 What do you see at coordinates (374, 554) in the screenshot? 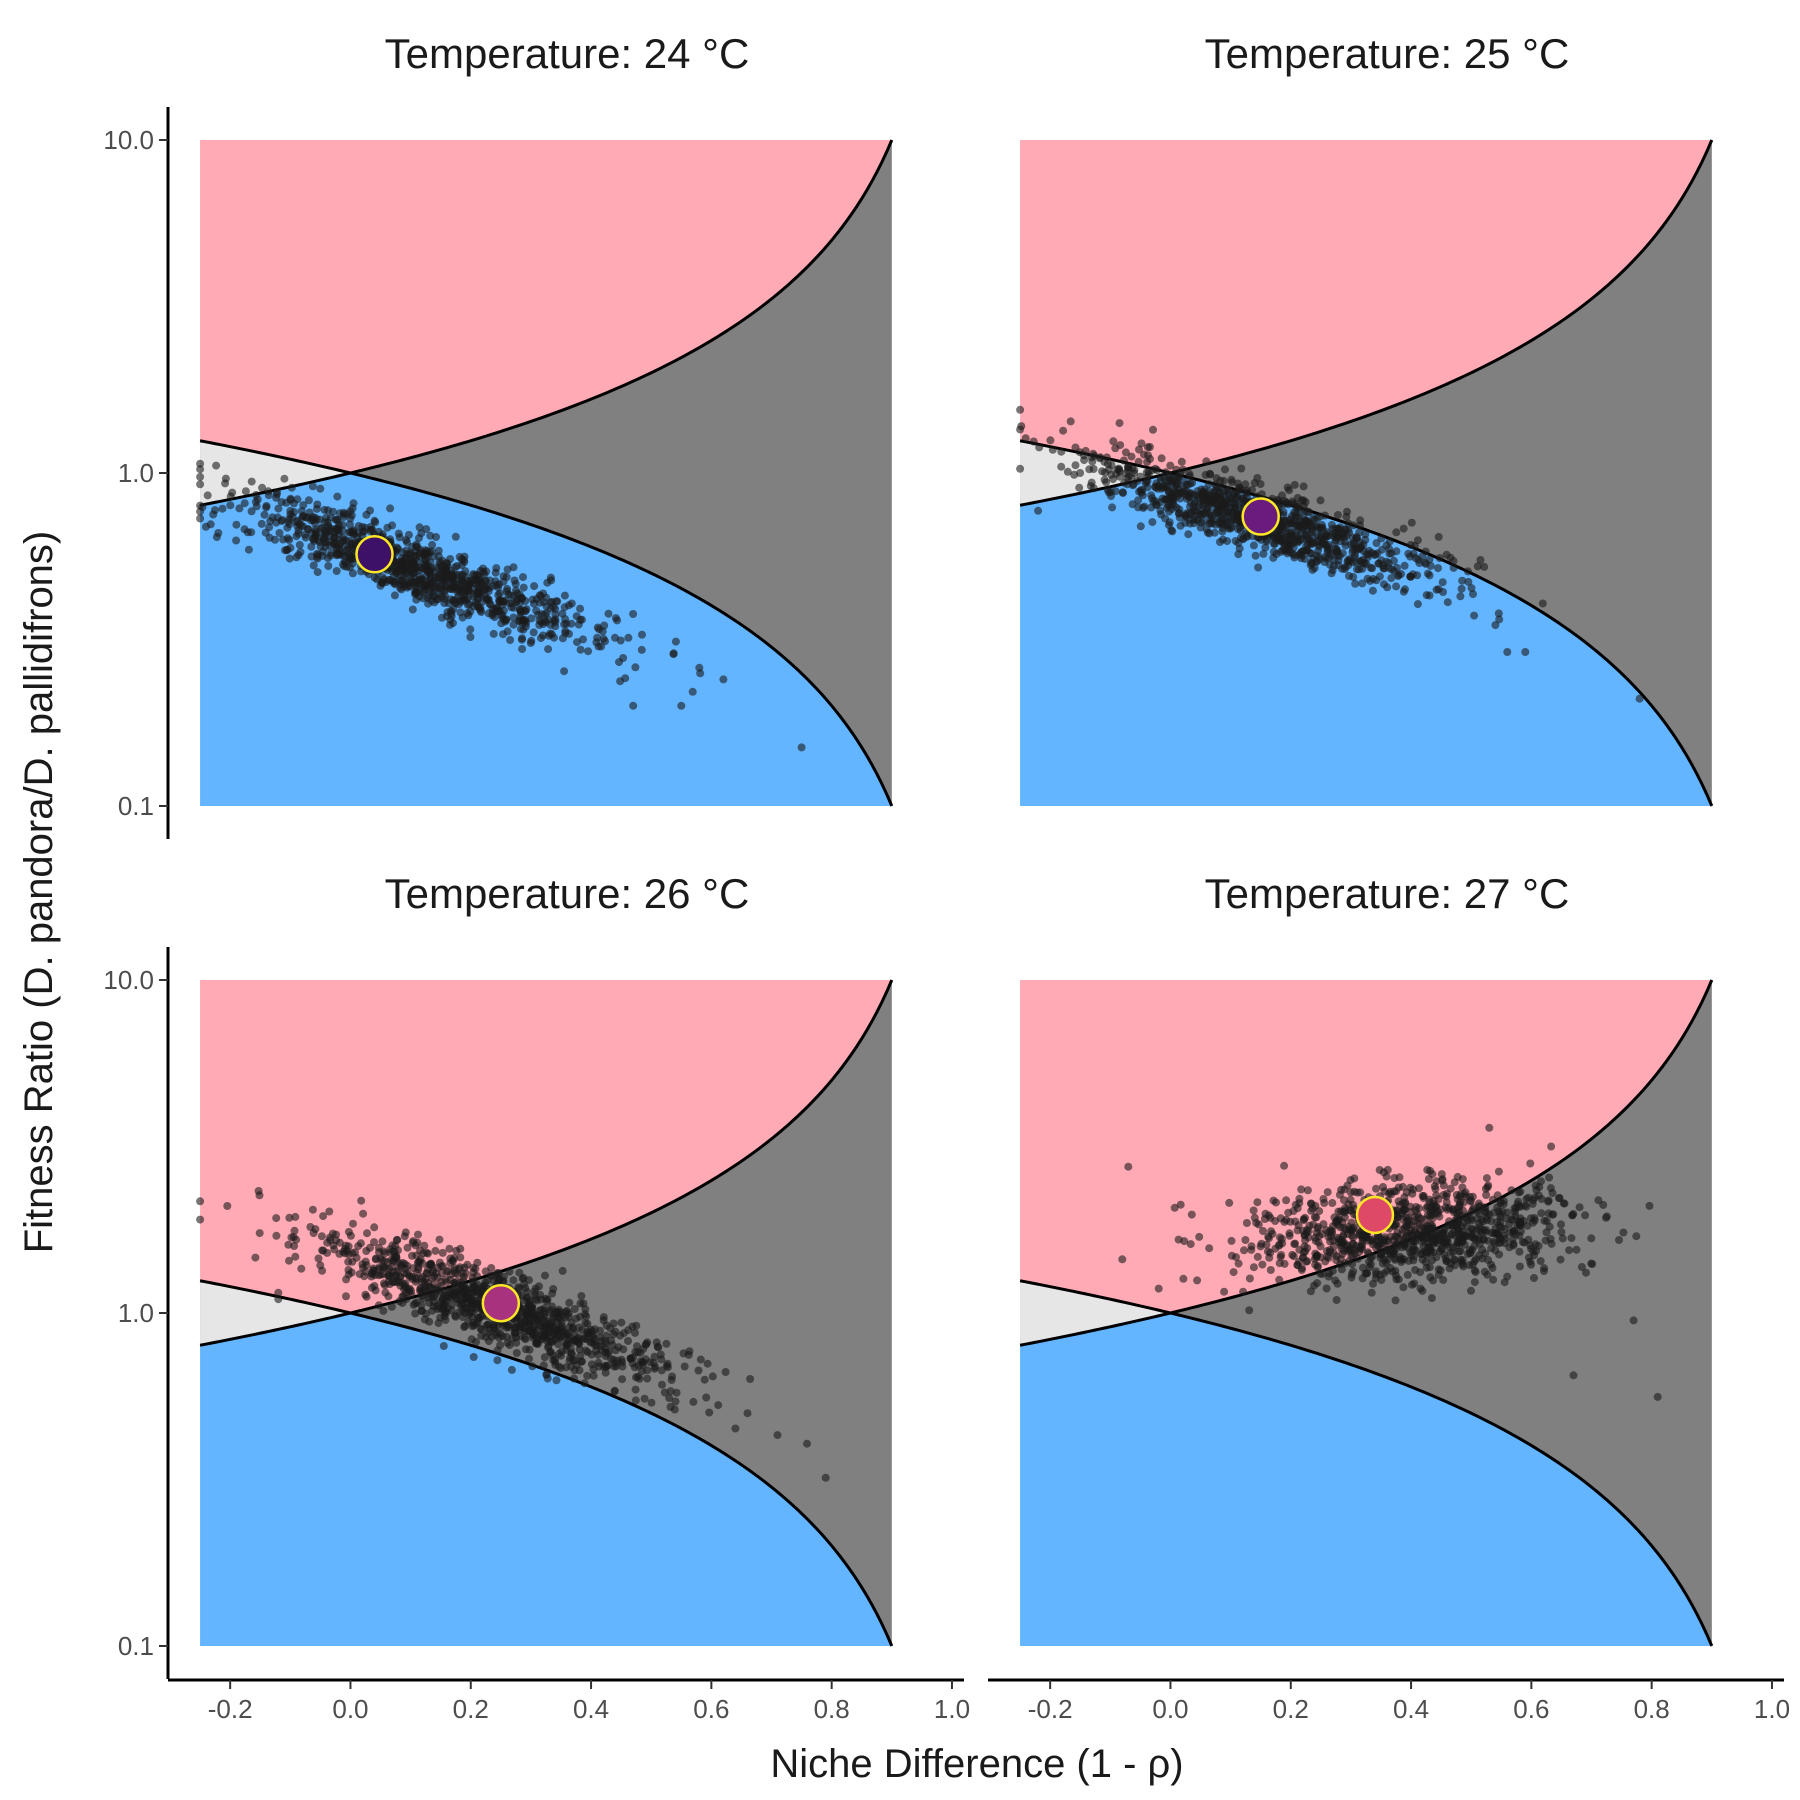
I see `mean-point` at bounding box center [374, 554].